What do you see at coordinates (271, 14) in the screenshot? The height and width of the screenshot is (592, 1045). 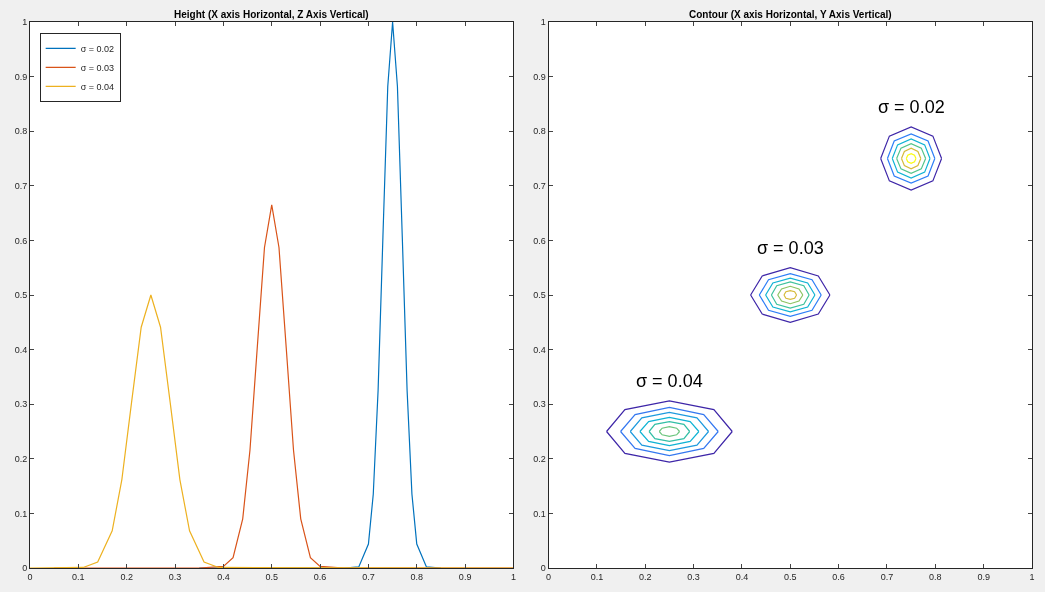 I see `chart-title: Height (X axis Horizontal, Z Axis Vertical)` at bounding box center [271, 14].